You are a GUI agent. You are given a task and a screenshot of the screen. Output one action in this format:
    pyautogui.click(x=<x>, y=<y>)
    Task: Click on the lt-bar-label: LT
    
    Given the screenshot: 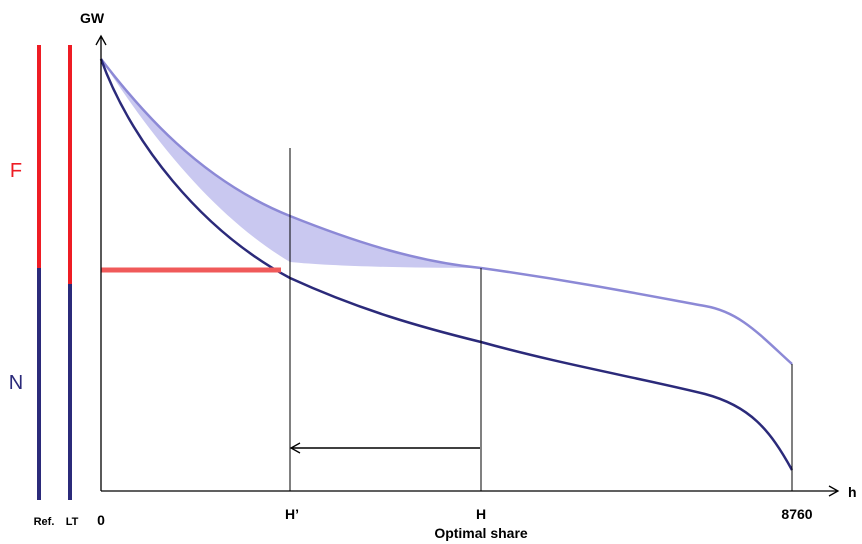 What is the action you would take?
    pyautogui.click(x=72, y=522)
    